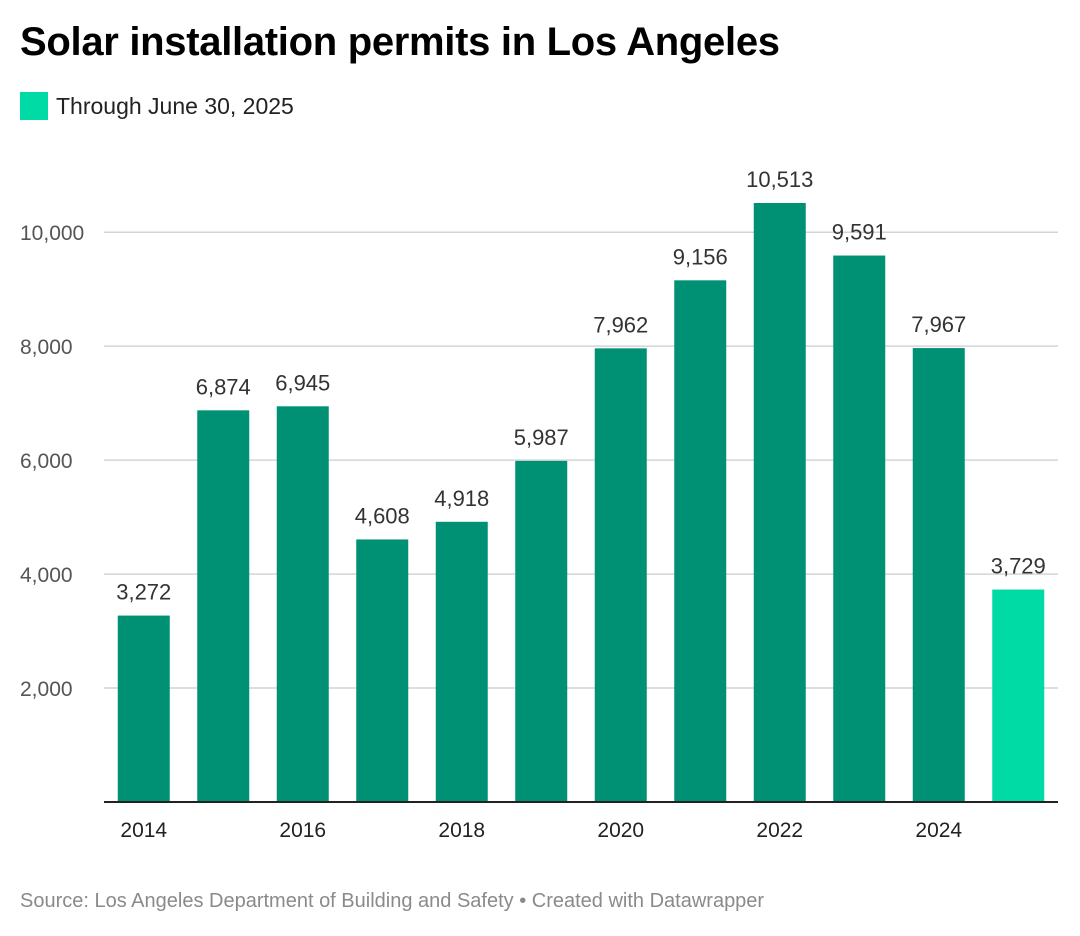  What do you see at coordinates (143, 592) in the screenshot?
I see `data-label: 3,272` at bounding box center [143, 592].